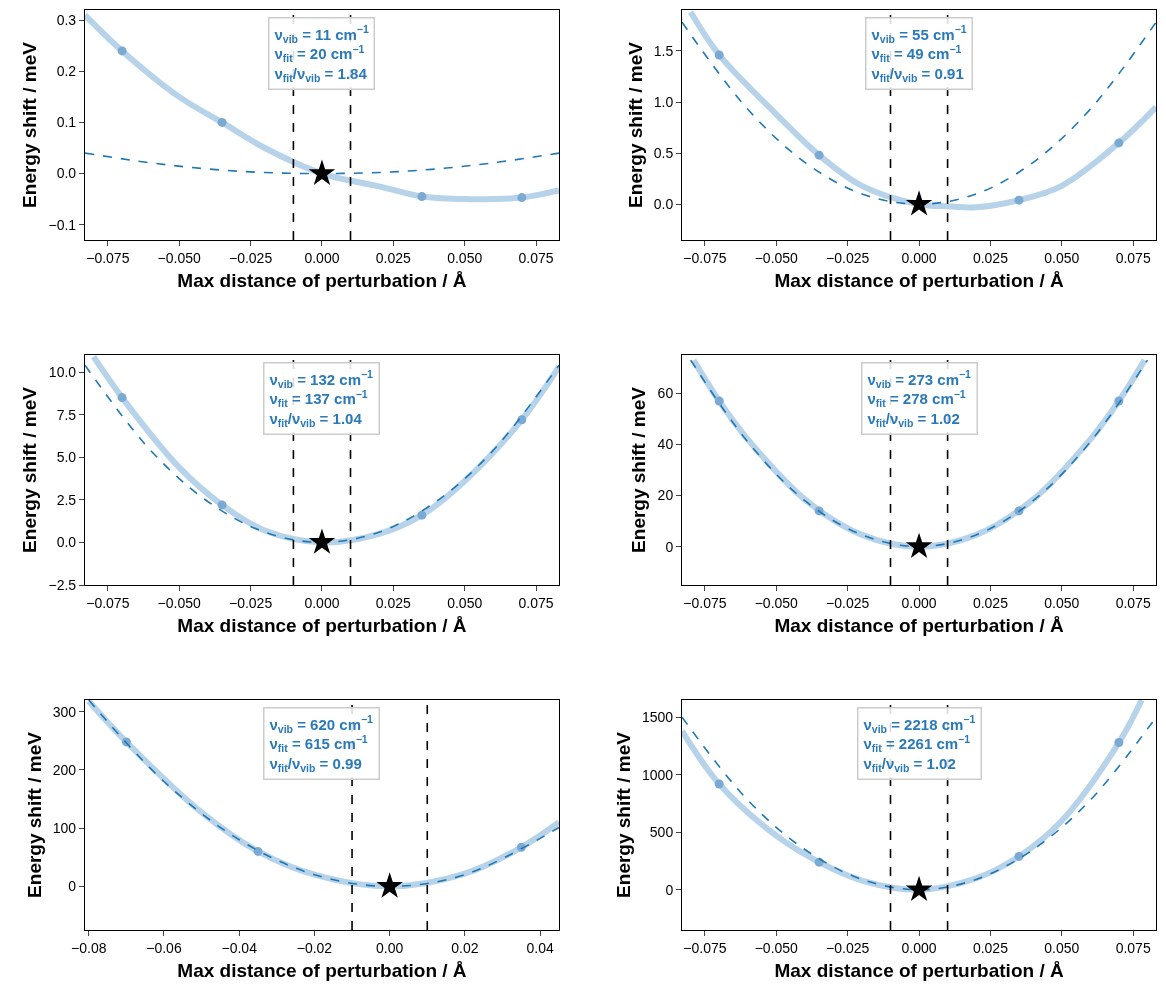 Image resolution: width=1166 pixels, height=990 pixels. I want to click on text: ν$_{vib}$ = 2218 cm$^{−1}$ ν$_{fit}$ = 2261 cm$^{−1}$ ν$_{fit}$/ν$_{vib}$ = 1.02, so click(919, 743).